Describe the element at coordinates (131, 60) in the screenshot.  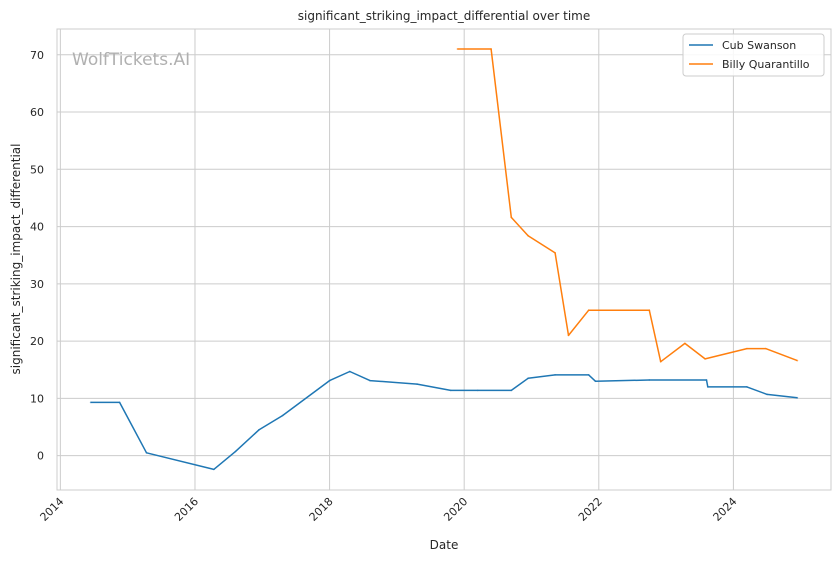
I see `watermark: WolfTickets.AI` at that location.